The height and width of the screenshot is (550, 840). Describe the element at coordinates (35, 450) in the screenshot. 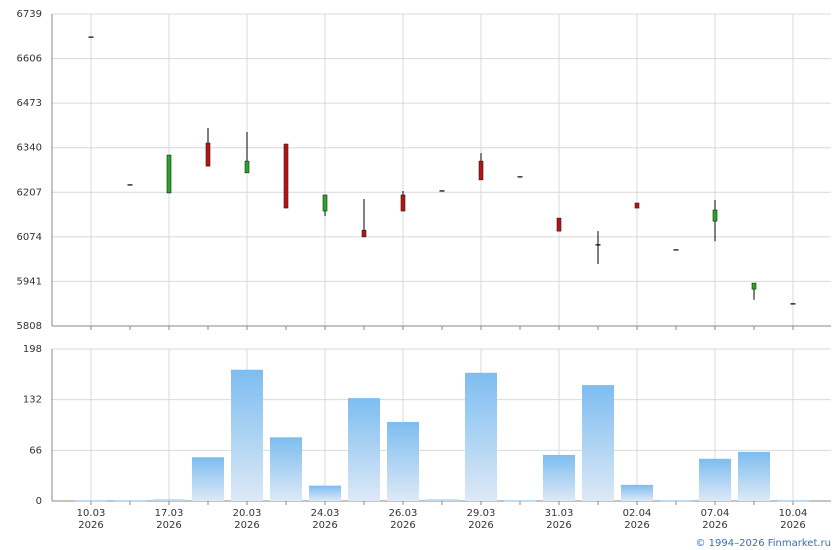

I see `y-tick-label: 66` at that location.